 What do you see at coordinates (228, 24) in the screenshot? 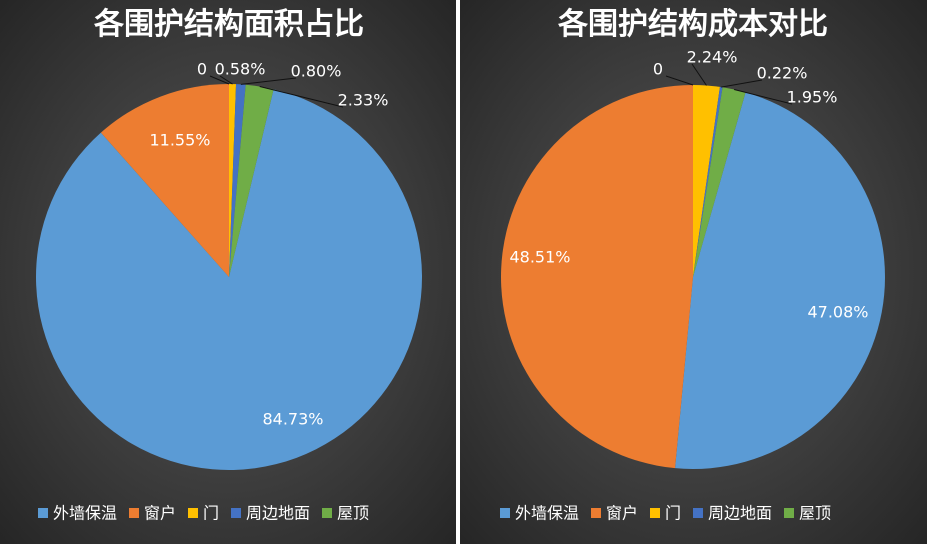
I see `chart-title: 各围护结构面积占比` at bounding box center [228, 24].